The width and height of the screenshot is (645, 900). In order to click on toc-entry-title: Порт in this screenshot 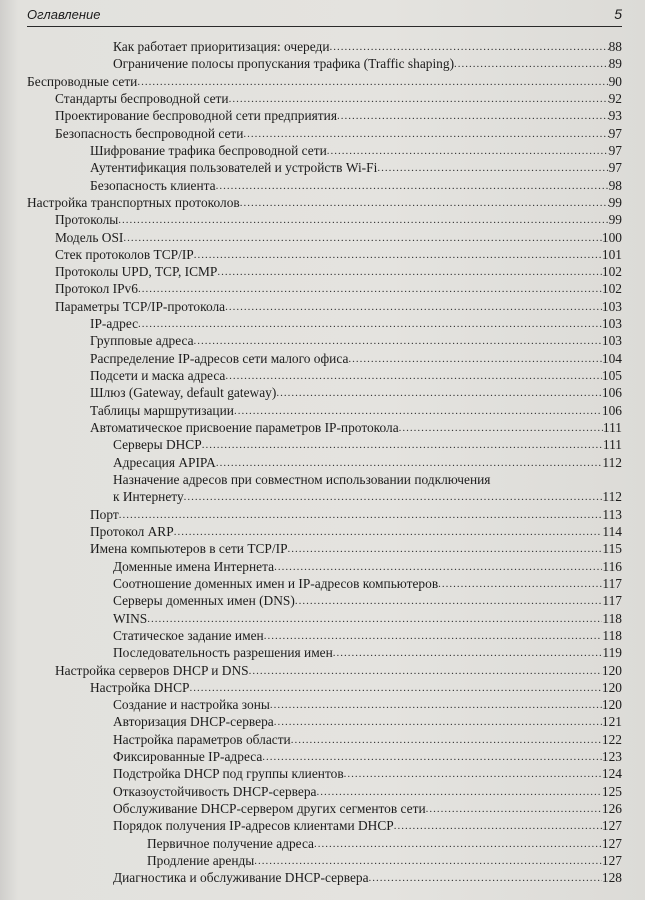, I will do `click(104, 514)`.